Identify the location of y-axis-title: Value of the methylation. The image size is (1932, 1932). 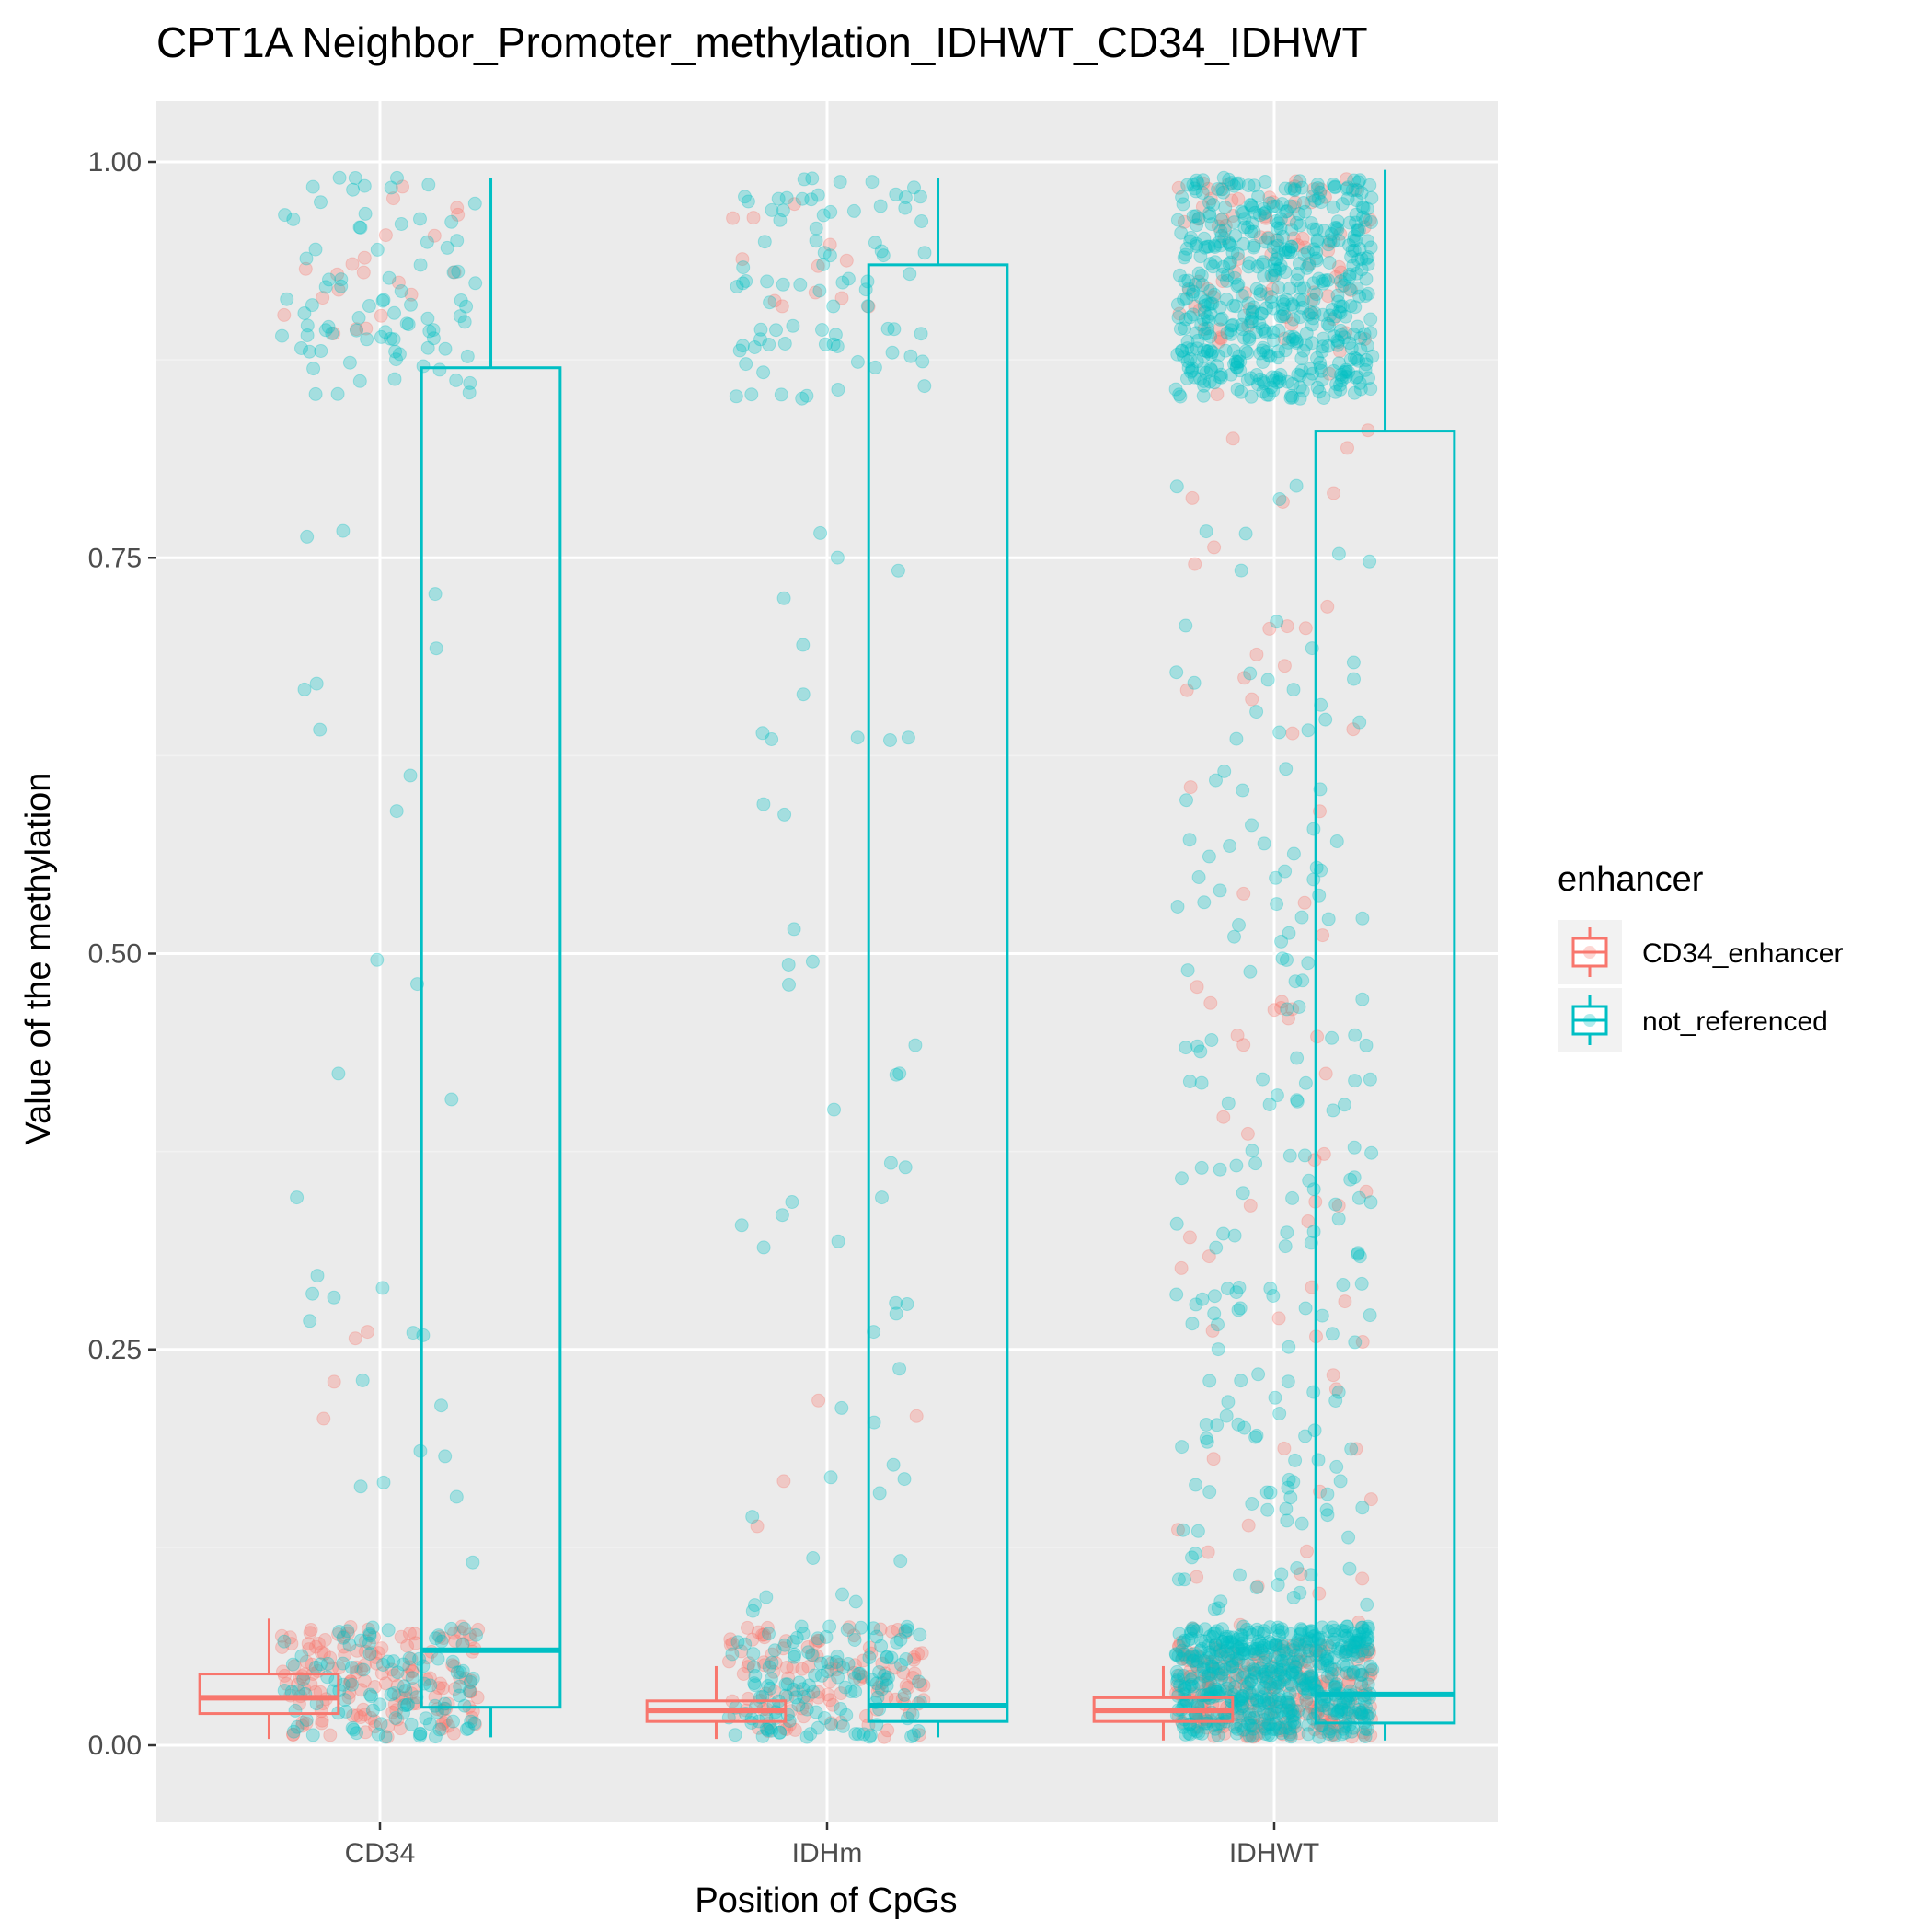
(38, 959).